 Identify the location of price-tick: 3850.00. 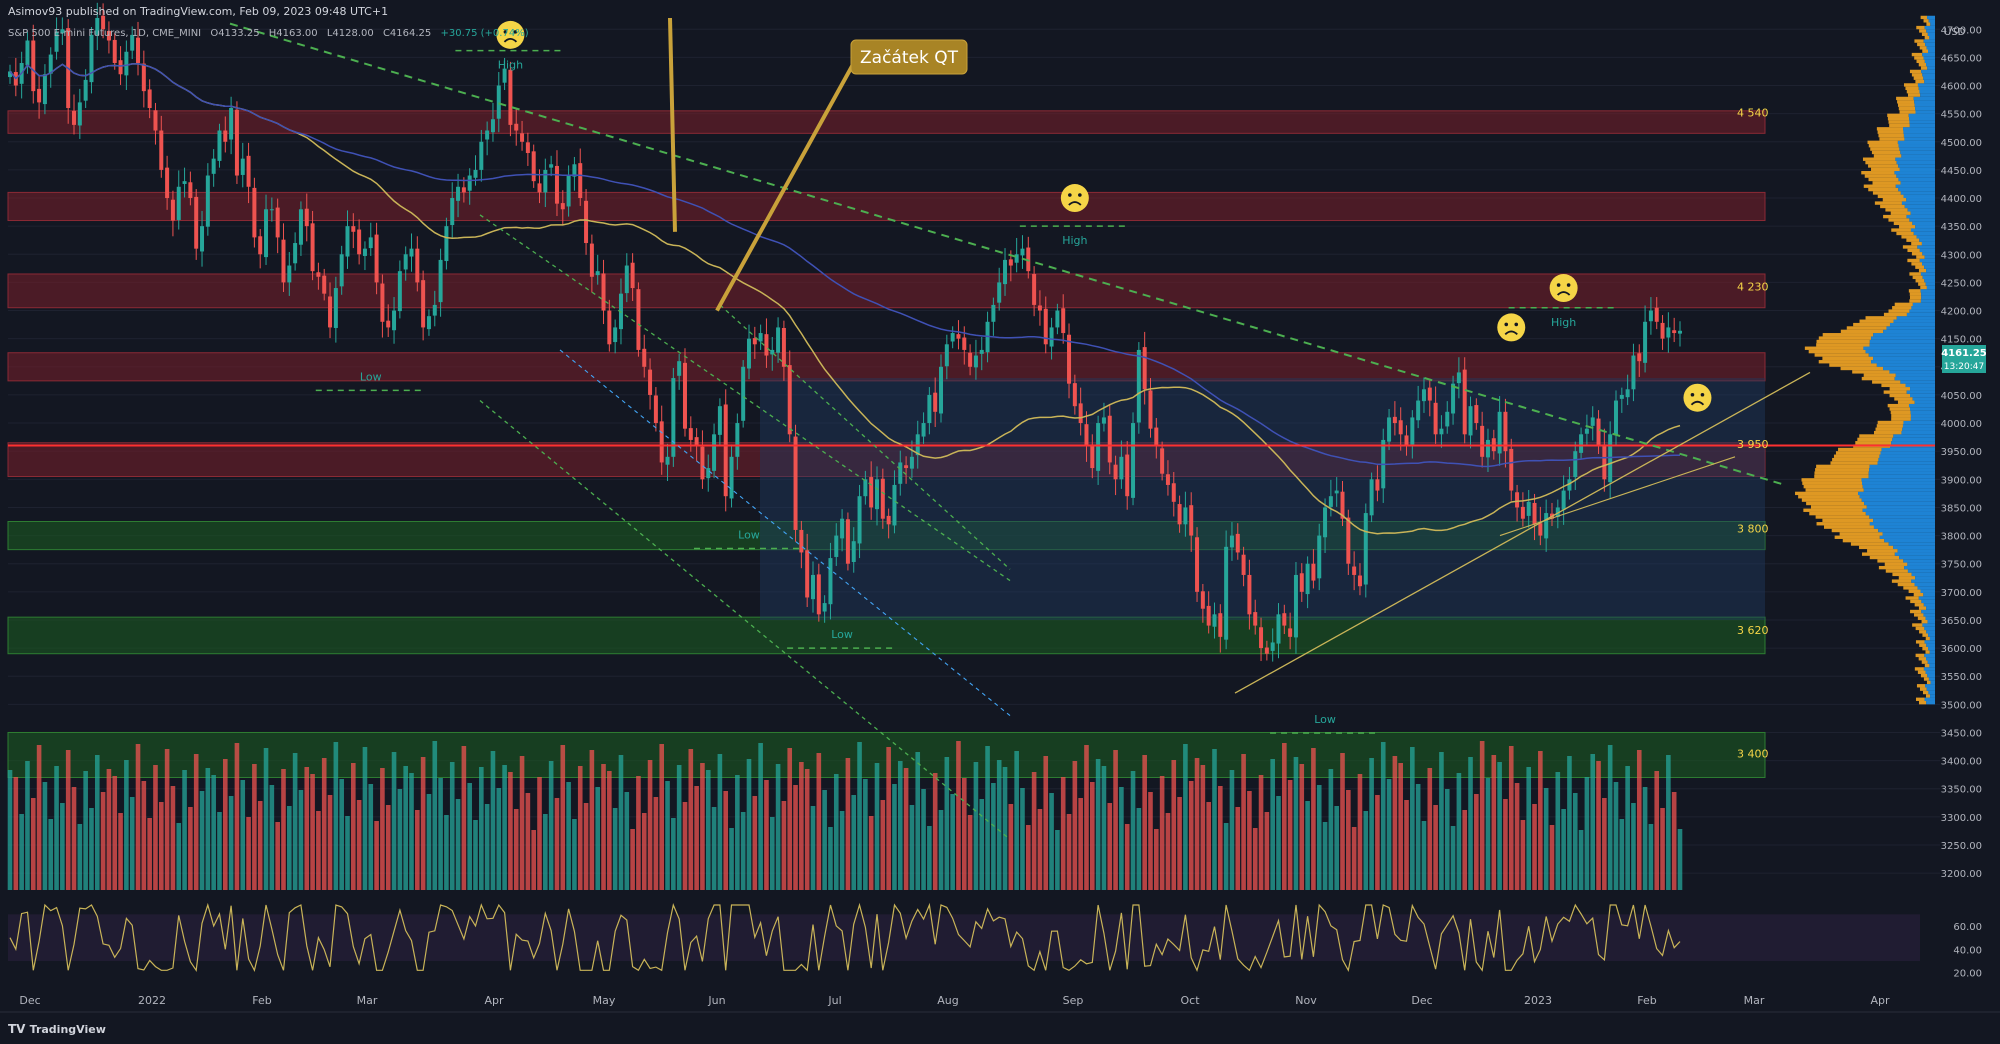
(1961, 508).